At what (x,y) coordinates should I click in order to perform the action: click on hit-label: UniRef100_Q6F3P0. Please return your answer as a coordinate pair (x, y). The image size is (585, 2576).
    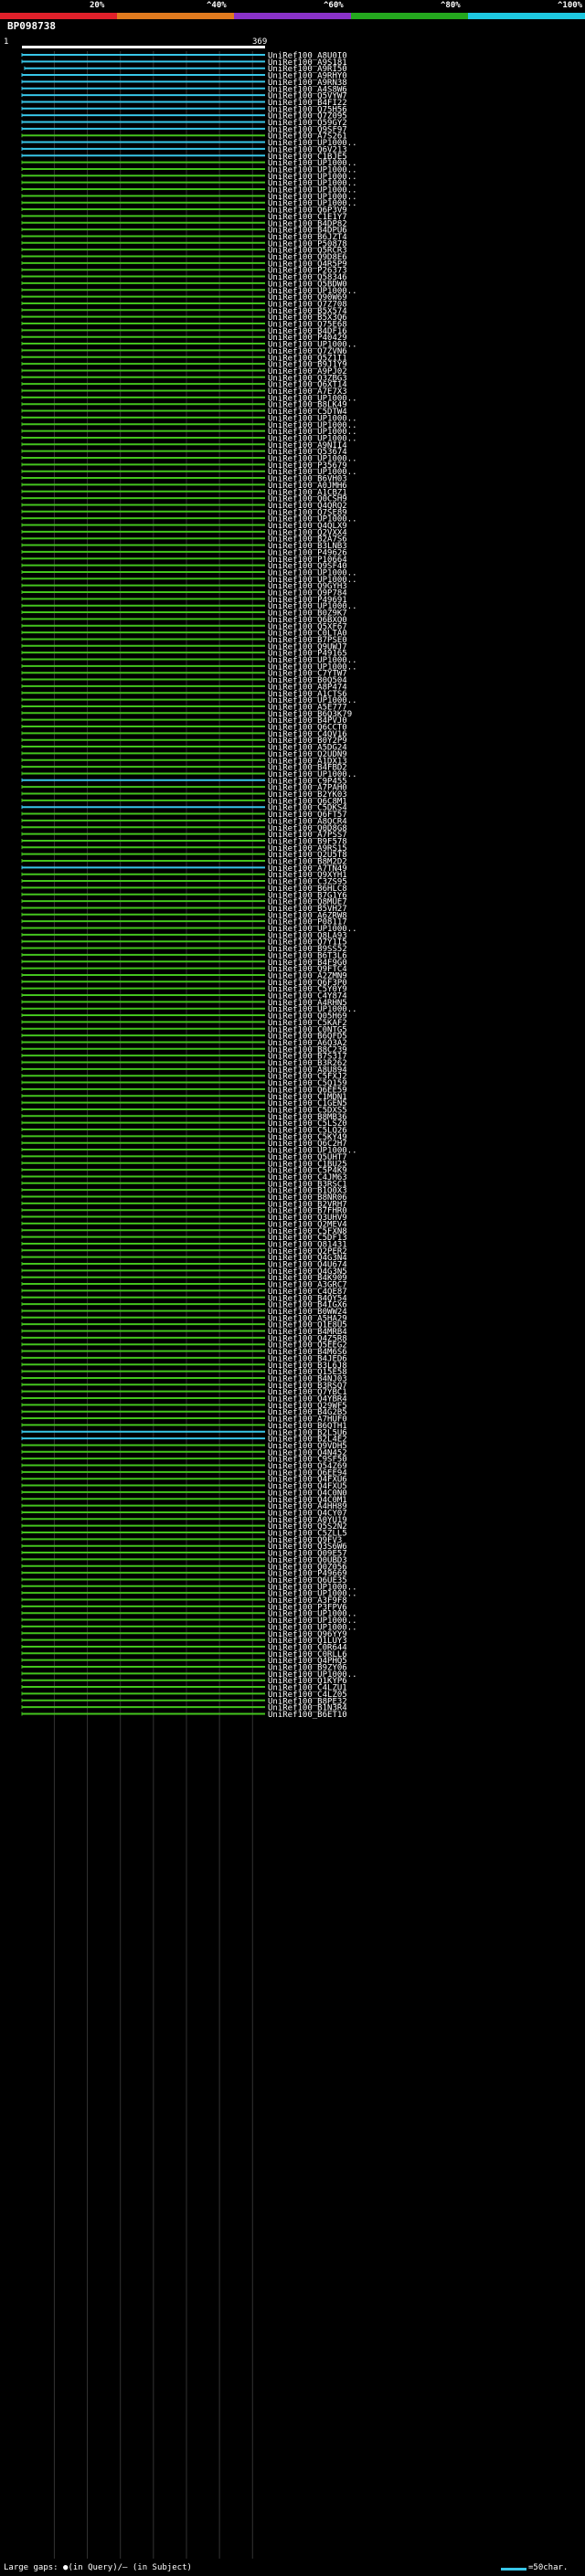
    Looking at the image, I should click on (308, 983).